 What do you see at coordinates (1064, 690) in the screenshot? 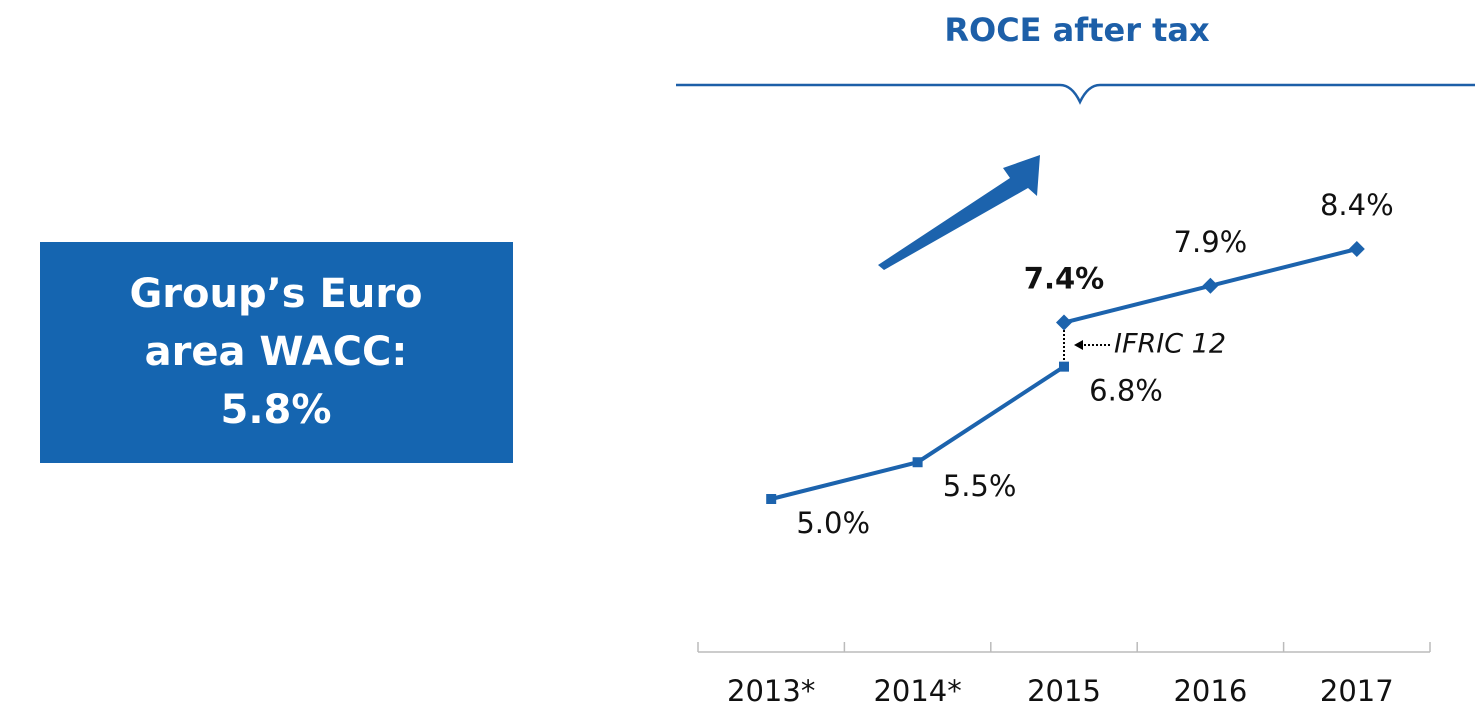
I see `x-tick-label: 2015` at bounding box center [1064, 690].